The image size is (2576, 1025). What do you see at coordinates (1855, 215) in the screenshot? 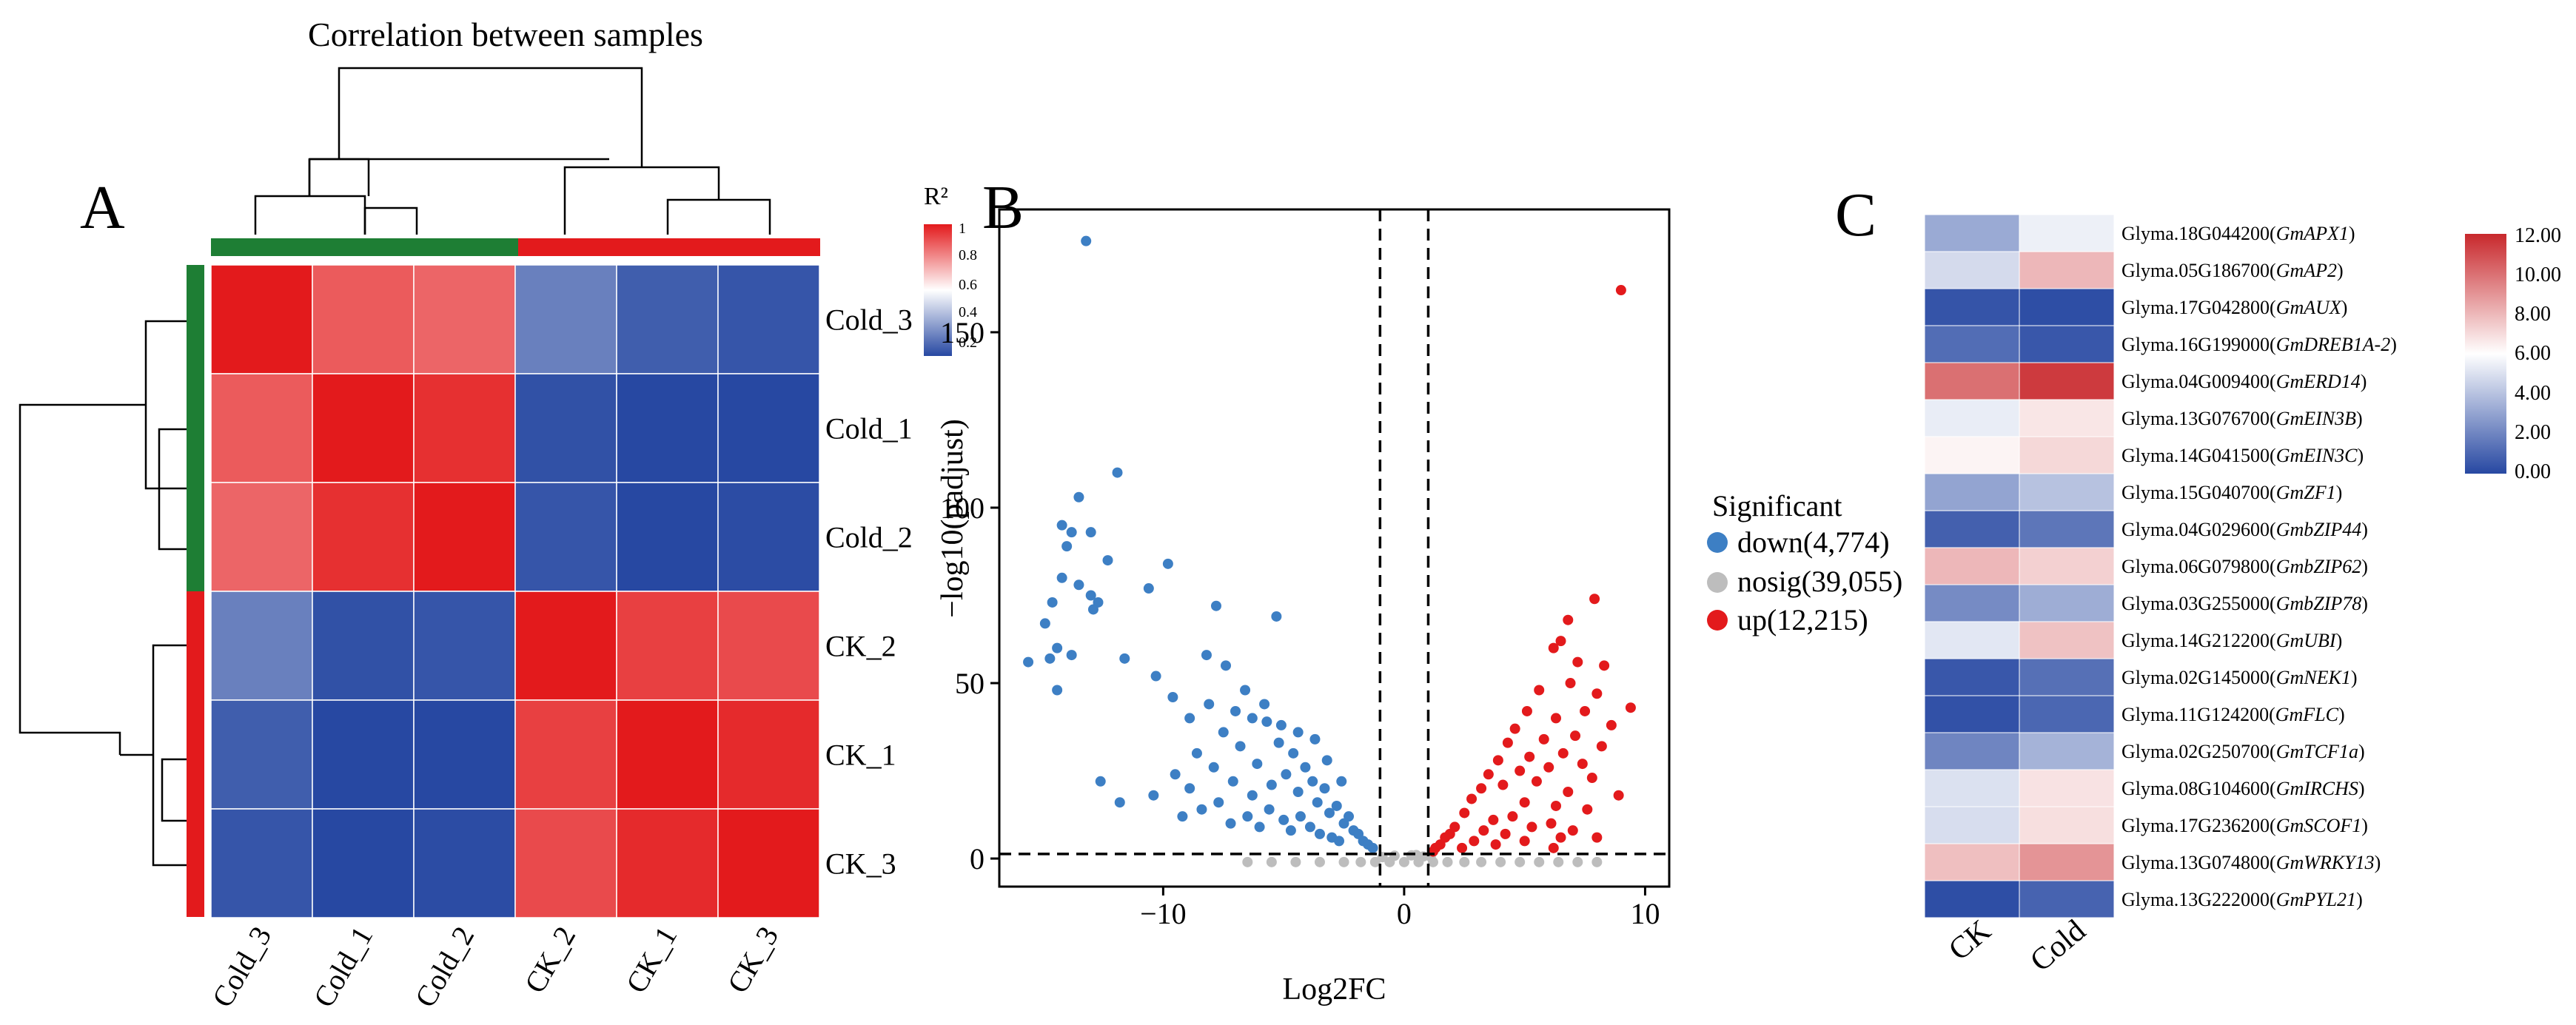
I see `panel-c-label: C` at bounding box center [1855, 215].